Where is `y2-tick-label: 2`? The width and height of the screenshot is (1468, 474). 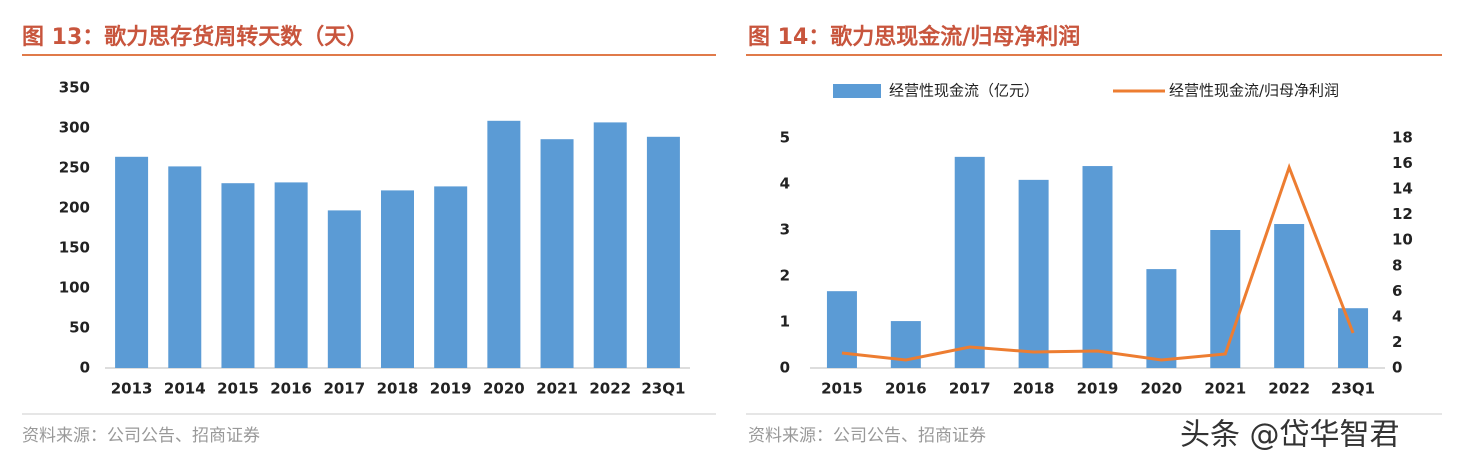
y2-tick-label: 2 is located at coordinates (1397, 342).